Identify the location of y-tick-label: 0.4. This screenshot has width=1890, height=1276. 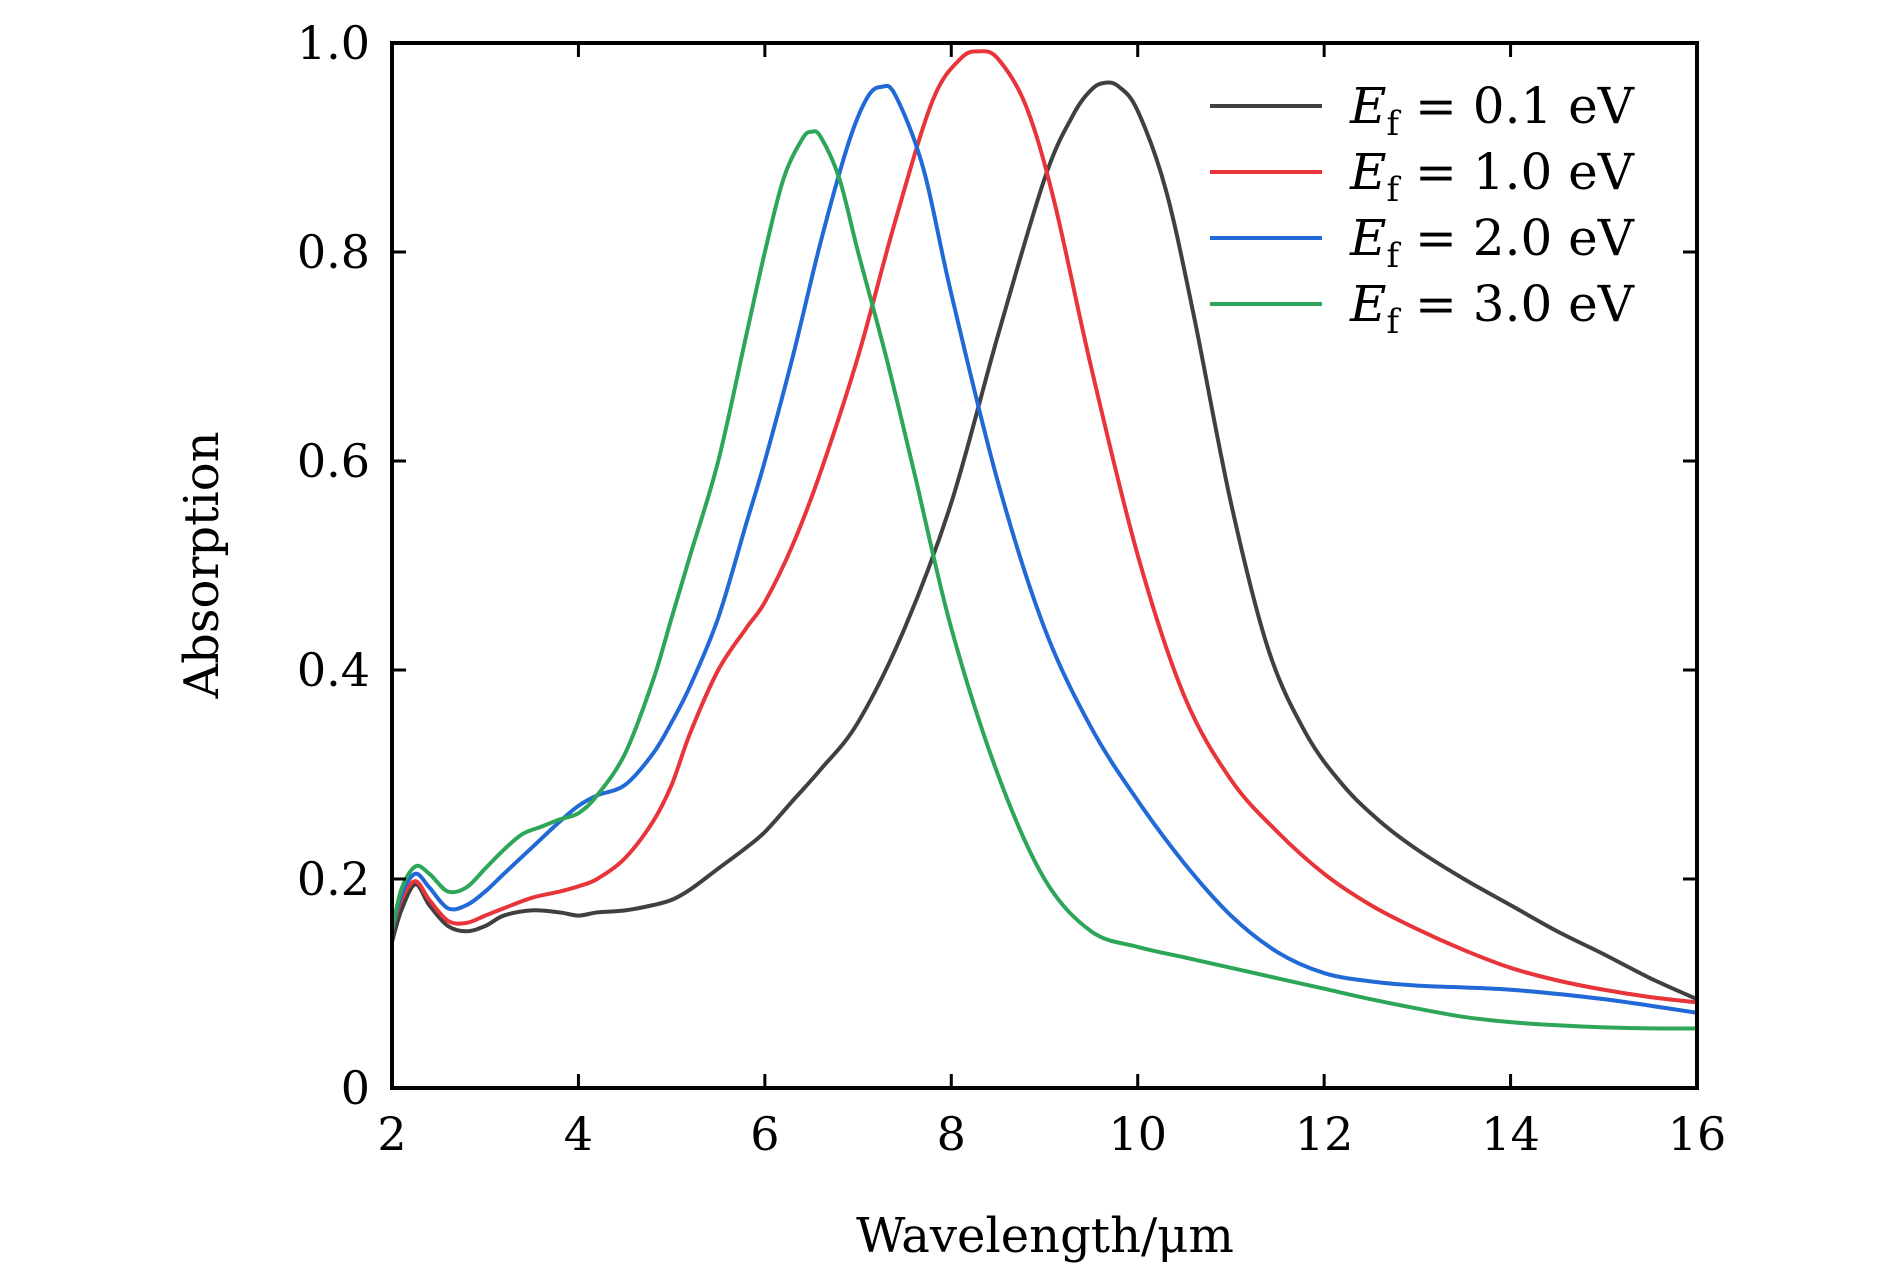
(333, 670).